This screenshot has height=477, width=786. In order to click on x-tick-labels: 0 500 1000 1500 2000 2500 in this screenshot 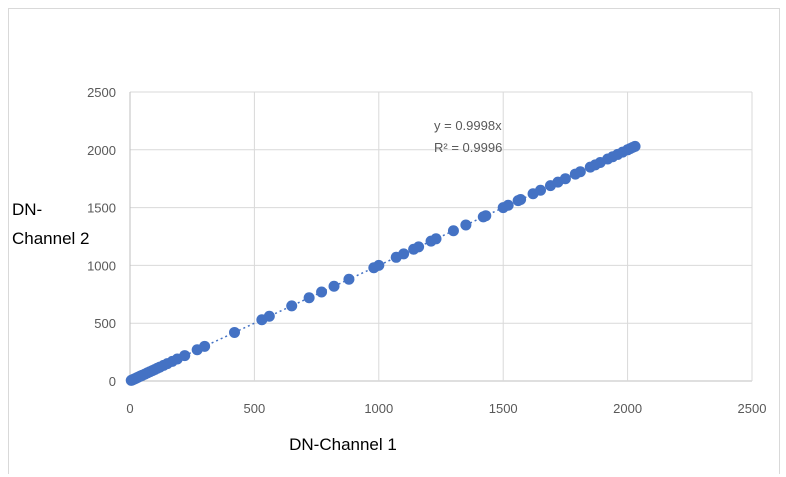, I will do `click(446, 408)`.